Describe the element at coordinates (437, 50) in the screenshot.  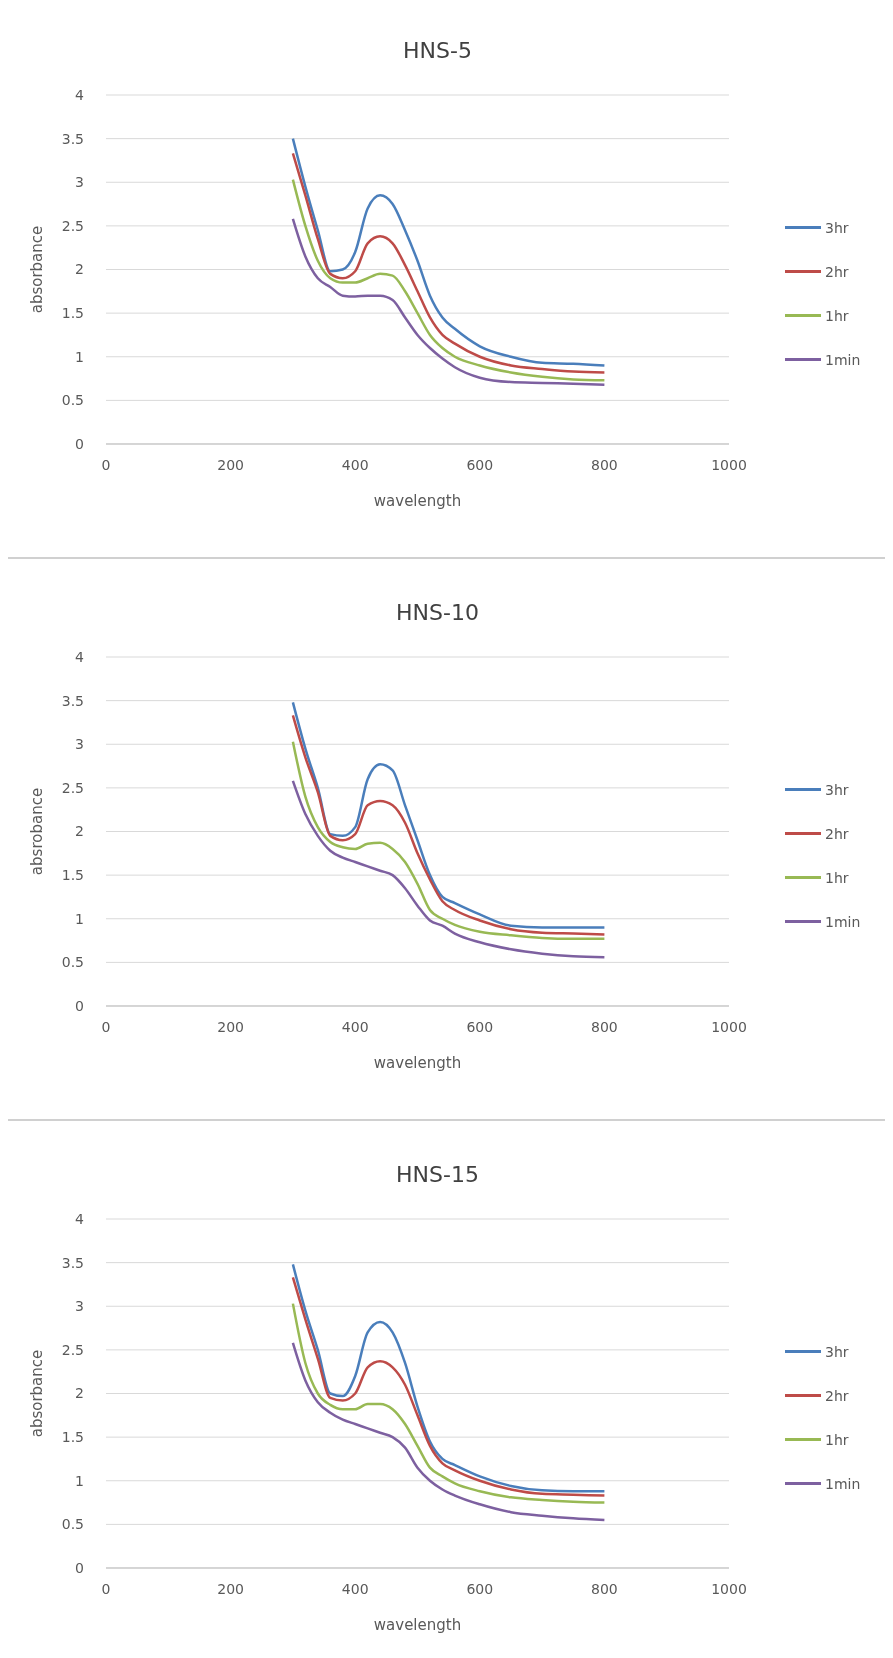
I see `chart-title: HNS-5` at that location.